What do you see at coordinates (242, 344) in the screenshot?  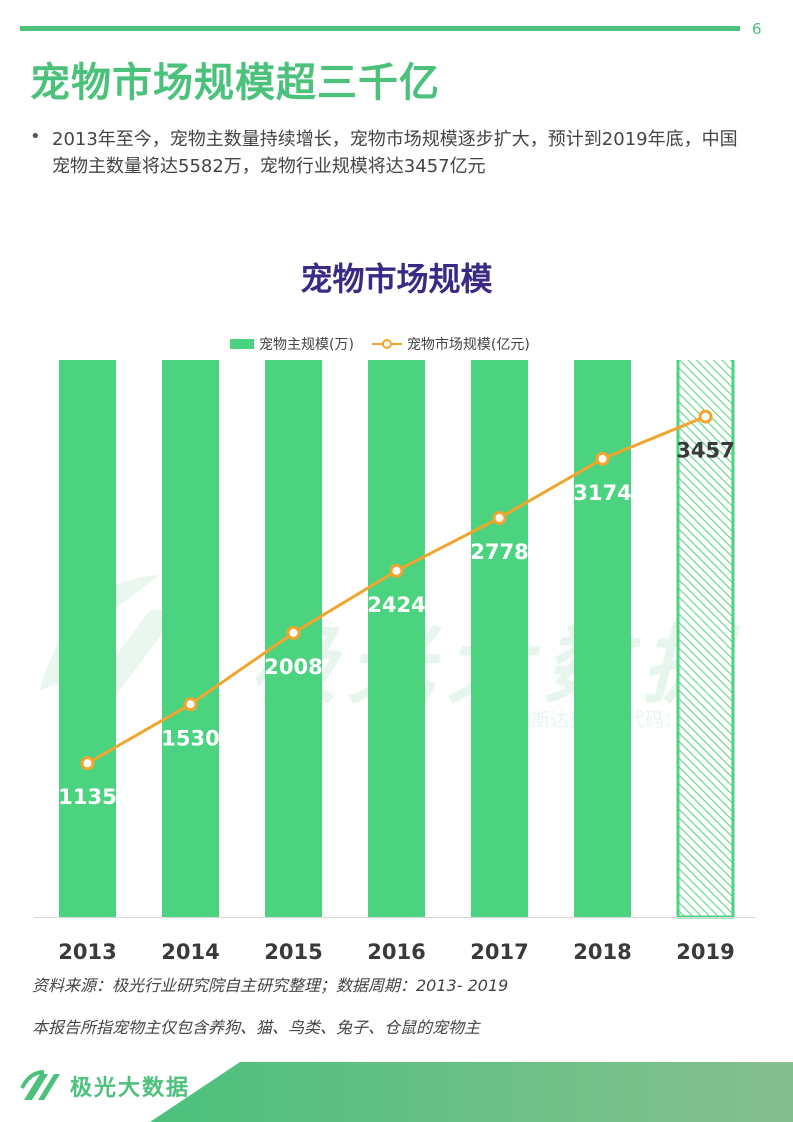 I see `legend-bar-swatch` at bounding box center [242, 344].